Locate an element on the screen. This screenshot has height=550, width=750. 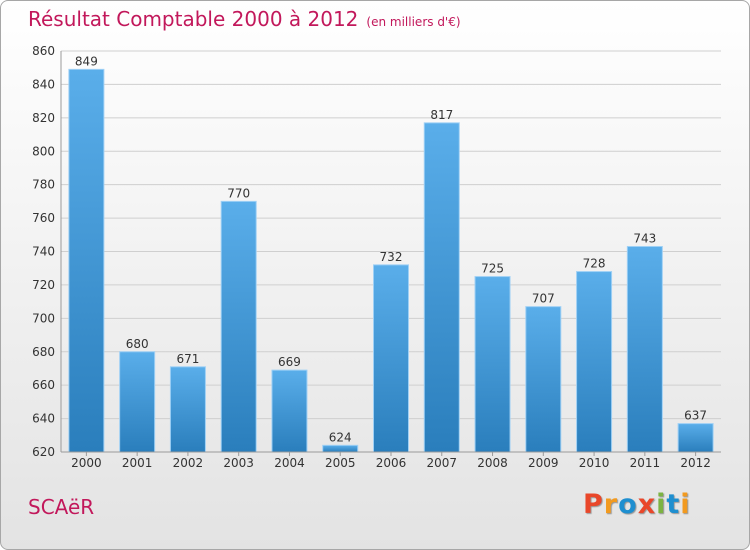
logo-letter: t is located at coordinates (673, 504).